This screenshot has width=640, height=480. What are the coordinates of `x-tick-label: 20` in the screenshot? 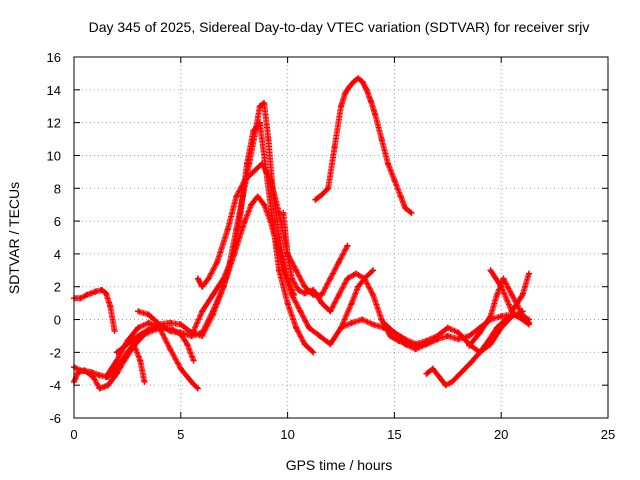 It's located at (501, 434).